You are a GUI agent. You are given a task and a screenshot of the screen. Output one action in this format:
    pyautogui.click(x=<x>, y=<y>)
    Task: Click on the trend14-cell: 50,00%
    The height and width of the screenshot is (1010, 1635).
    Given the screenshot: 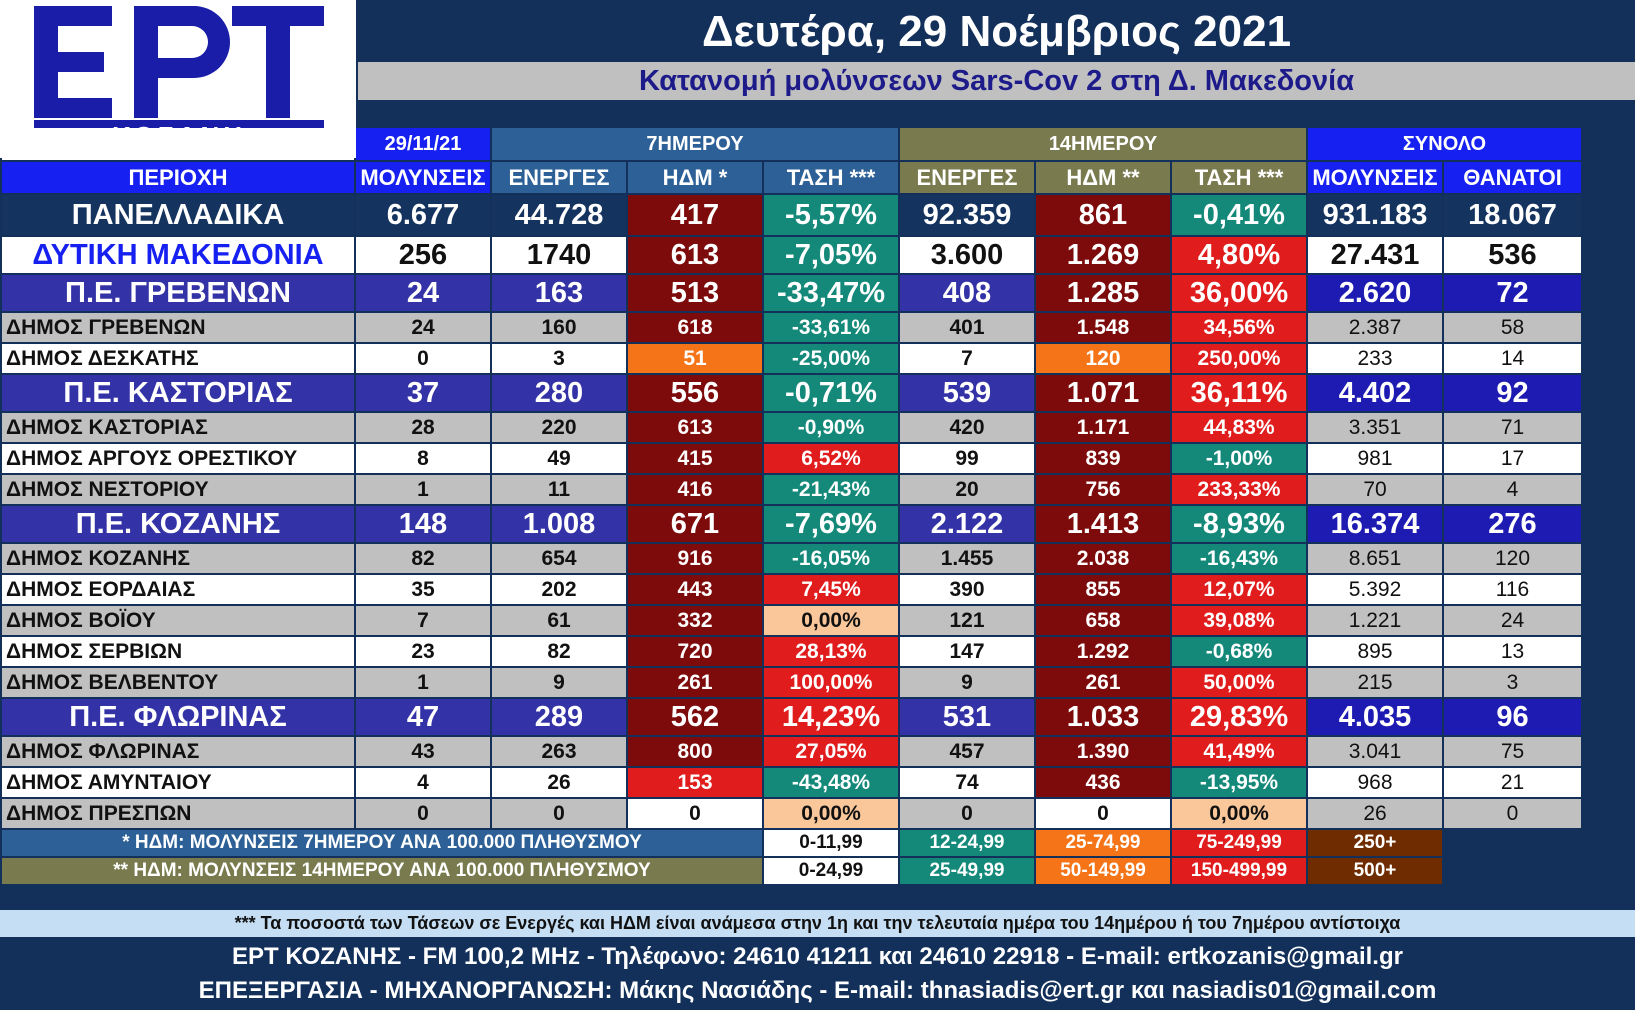 What is the action you would take?
    pyautogui.click(x=1239, y=682)
    